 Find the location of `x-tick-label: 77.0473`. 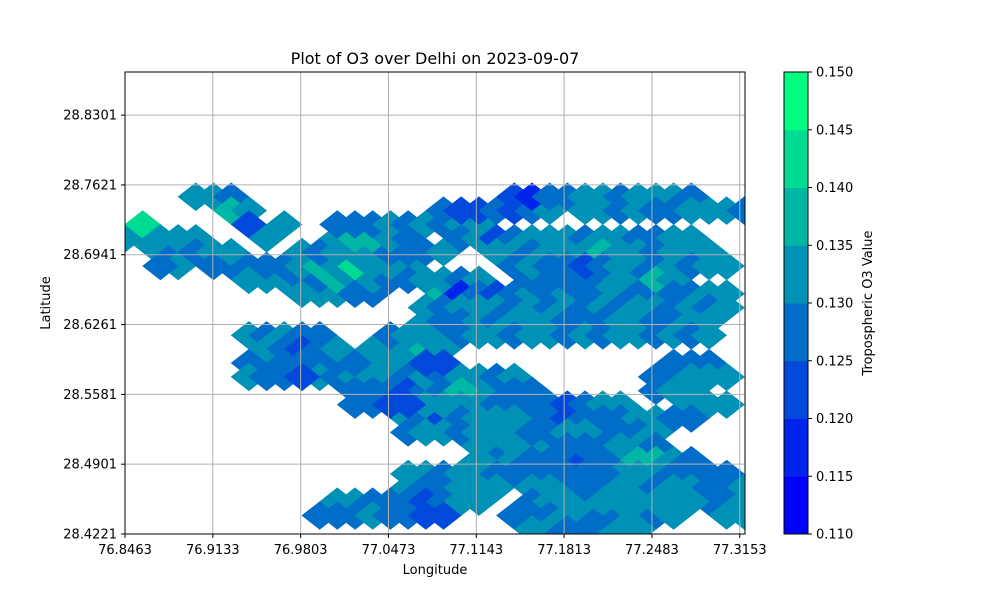

x-tick-label: 77.0473 is located at coordinates (389, 550).